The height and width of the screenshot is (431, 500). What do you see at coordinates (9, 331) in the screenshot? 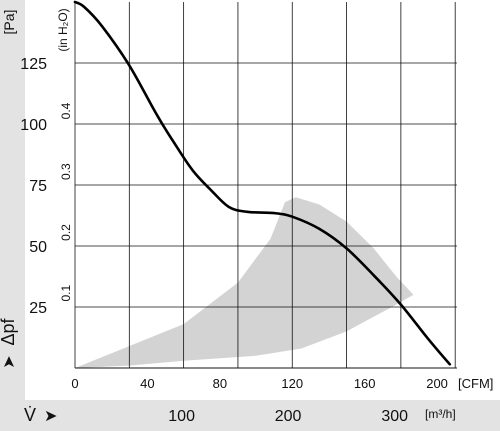
I see `y-symbol-label: Δpf` at bounding box center [9, 331].